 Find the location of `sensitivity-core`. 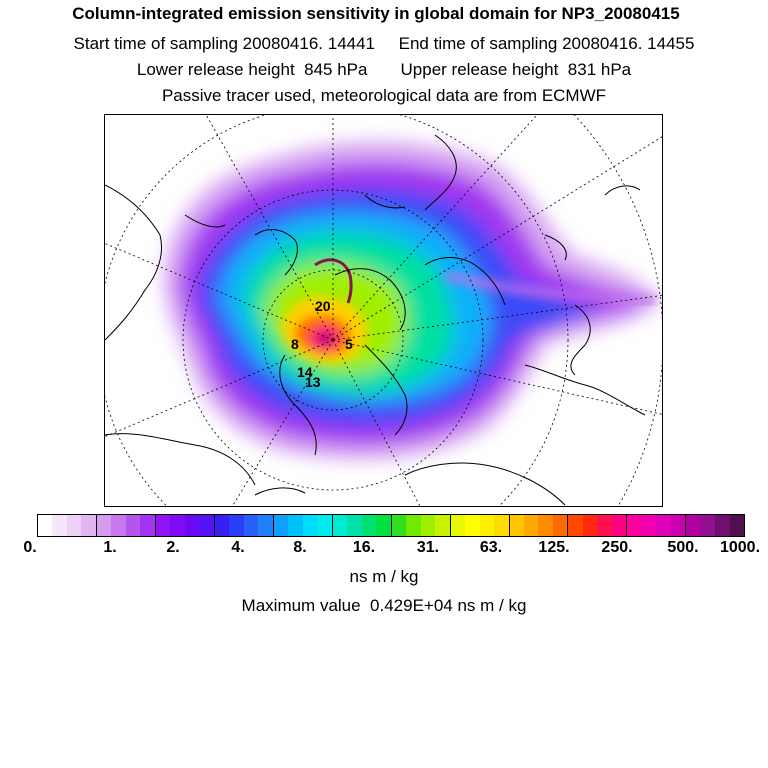

sensitivity-core is located at coordinates (325, 330).